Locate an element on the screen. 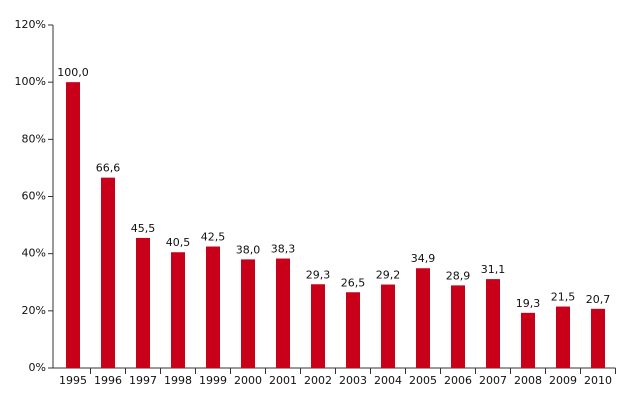  x-tick-label: 2000 is located at coordinates (248, 380).